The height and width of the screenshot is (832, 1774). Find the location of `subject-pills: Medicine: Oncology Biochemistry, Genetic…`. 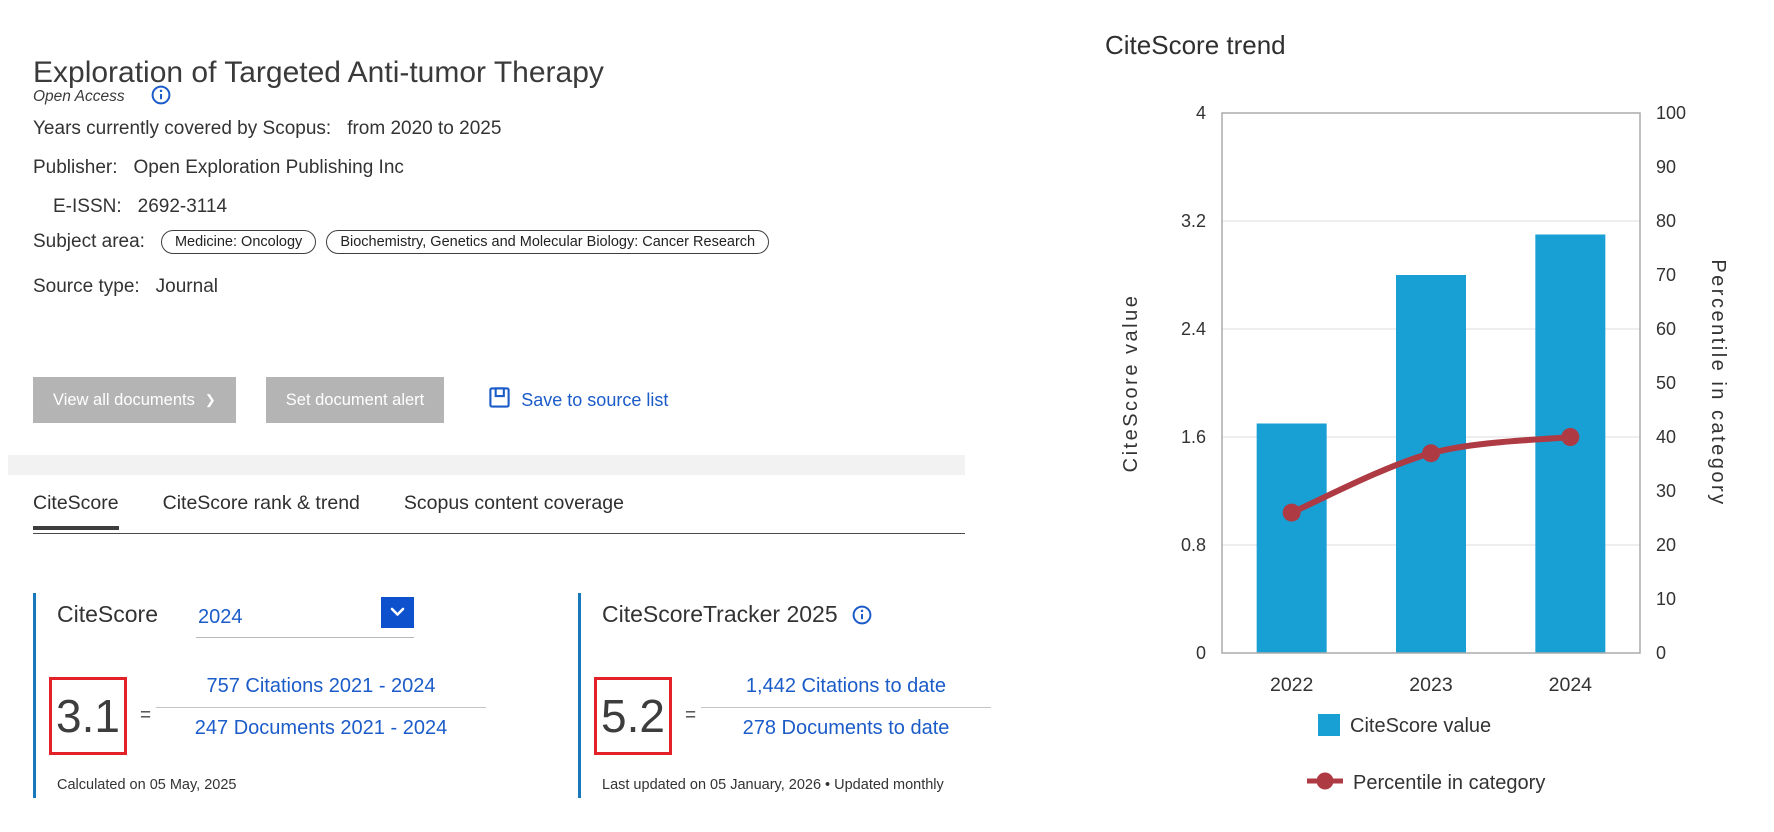

subject-pills: Medicine: Oncology Biochemistry, Genetic… is located at coordinates (465, 242).